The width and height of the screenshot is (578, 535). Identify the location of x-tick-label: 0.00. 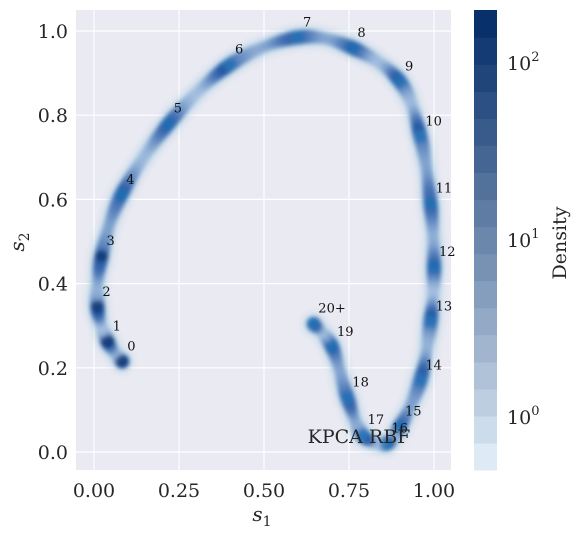
(94, 491).